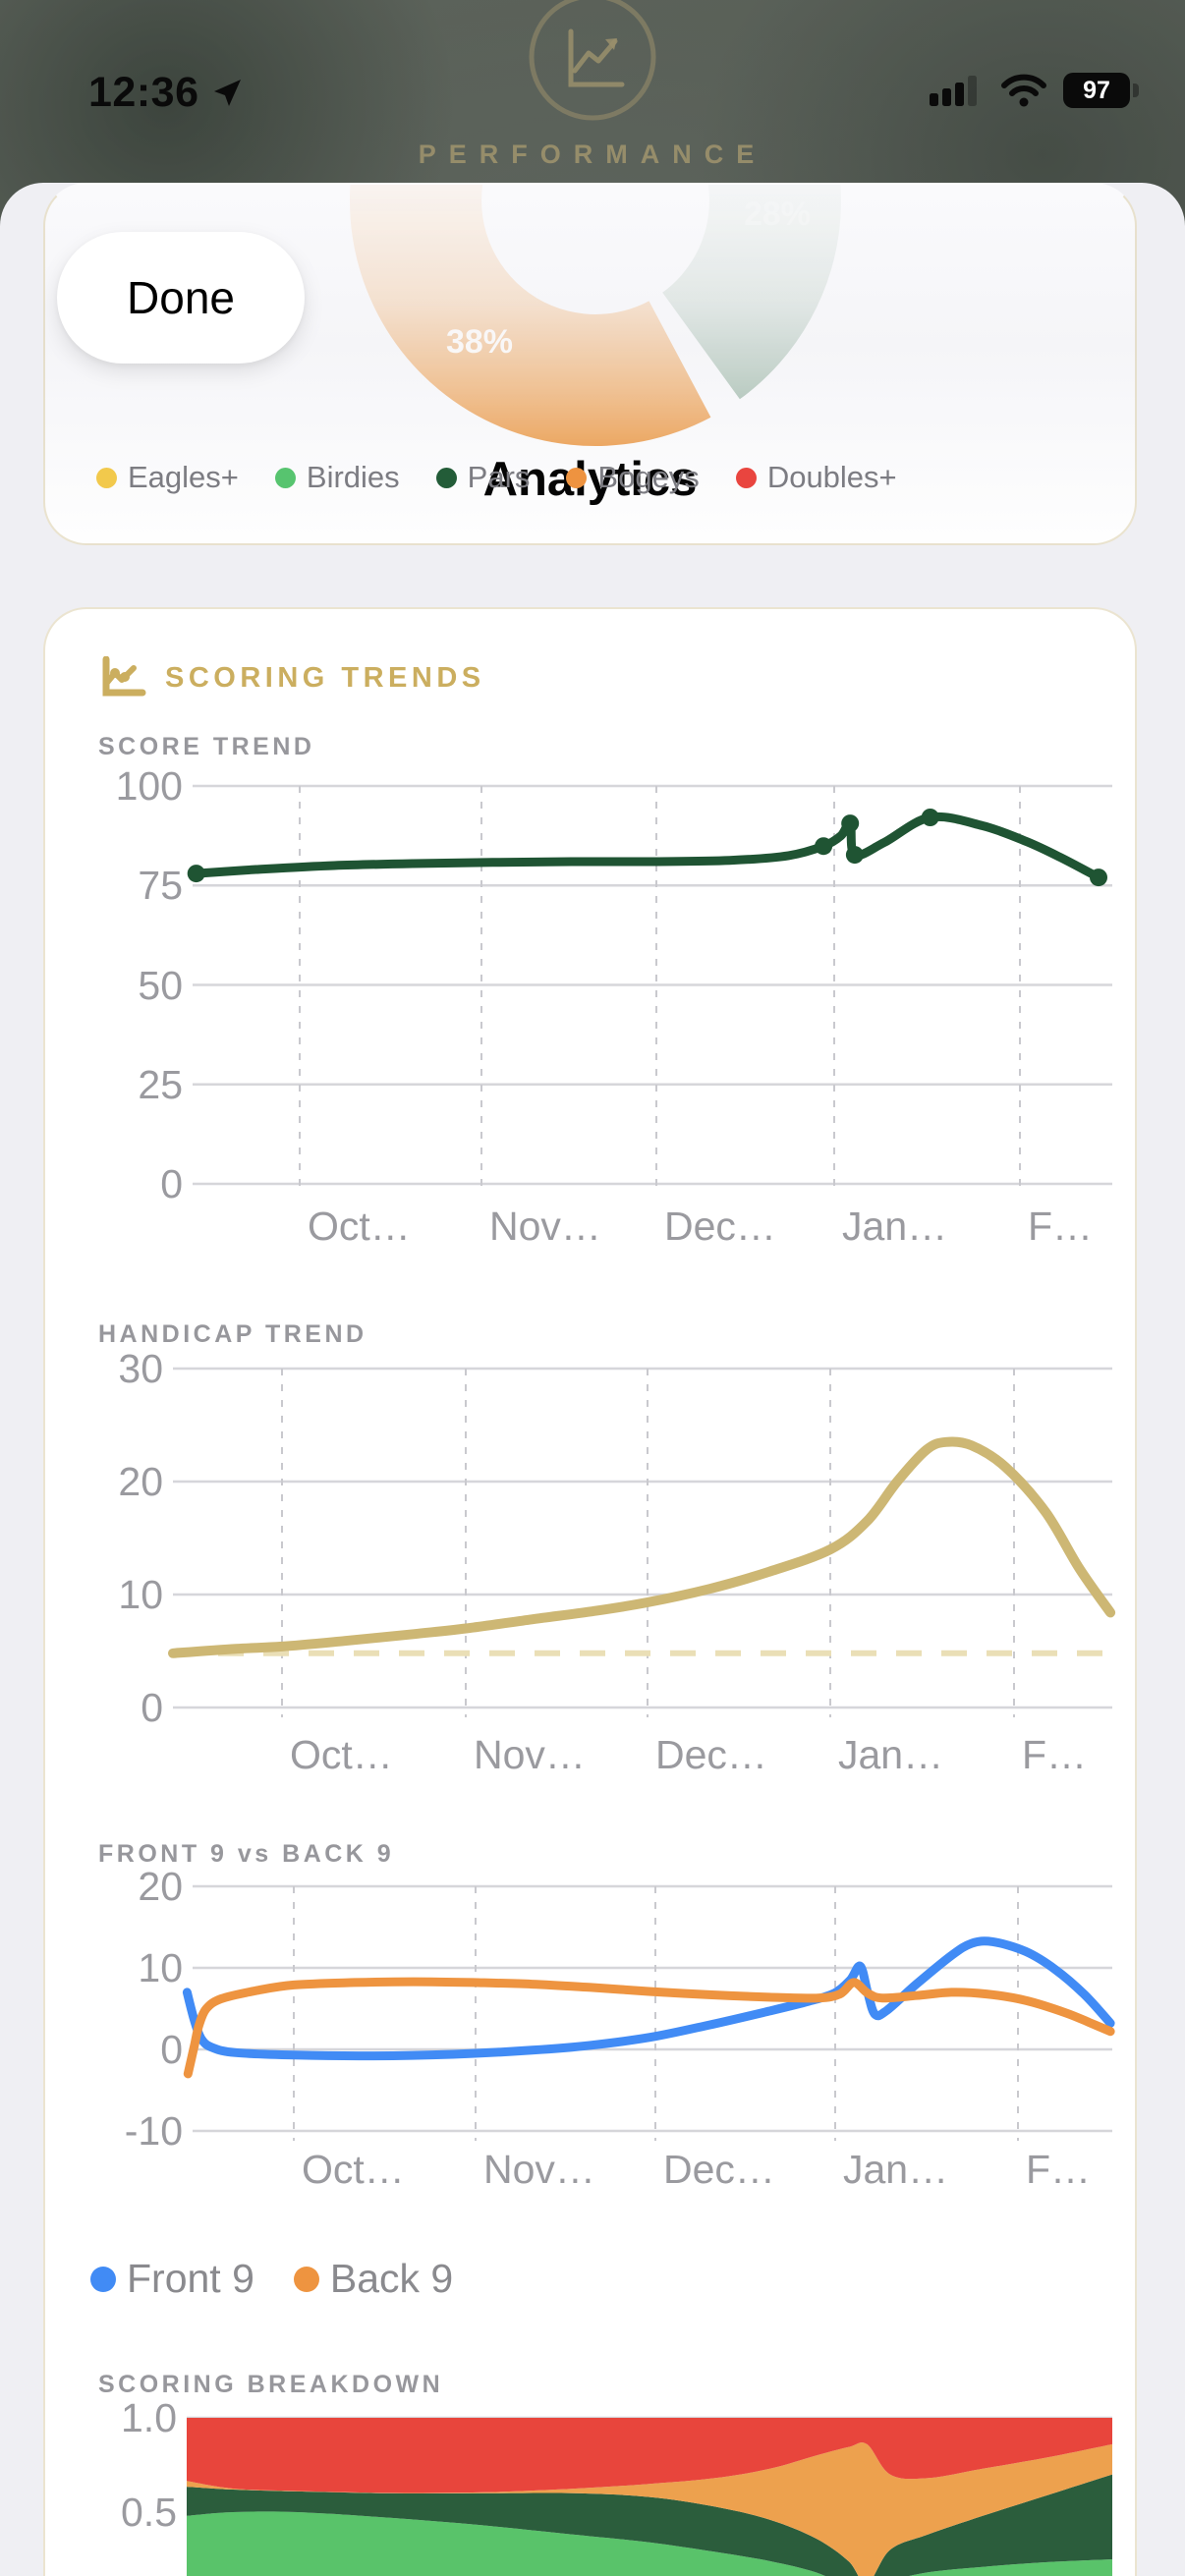  I want to click on legend-label: Eagles+, so click(184, 477).